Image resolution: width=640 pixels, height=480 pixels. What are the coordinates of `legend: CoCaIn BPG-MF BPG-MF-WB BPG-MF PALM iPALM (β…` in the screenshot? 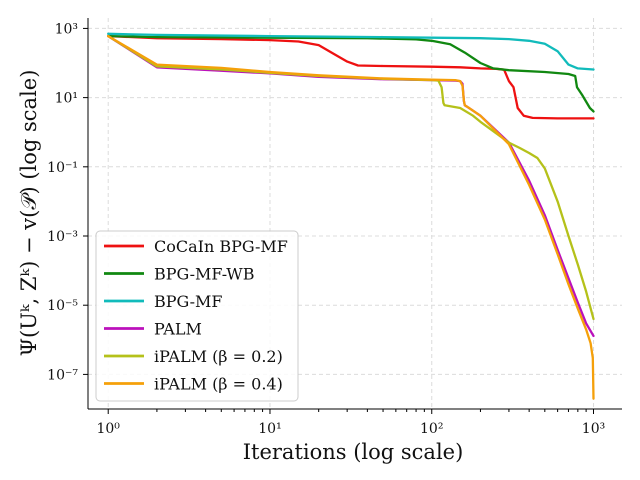 It's located at (197, 316).